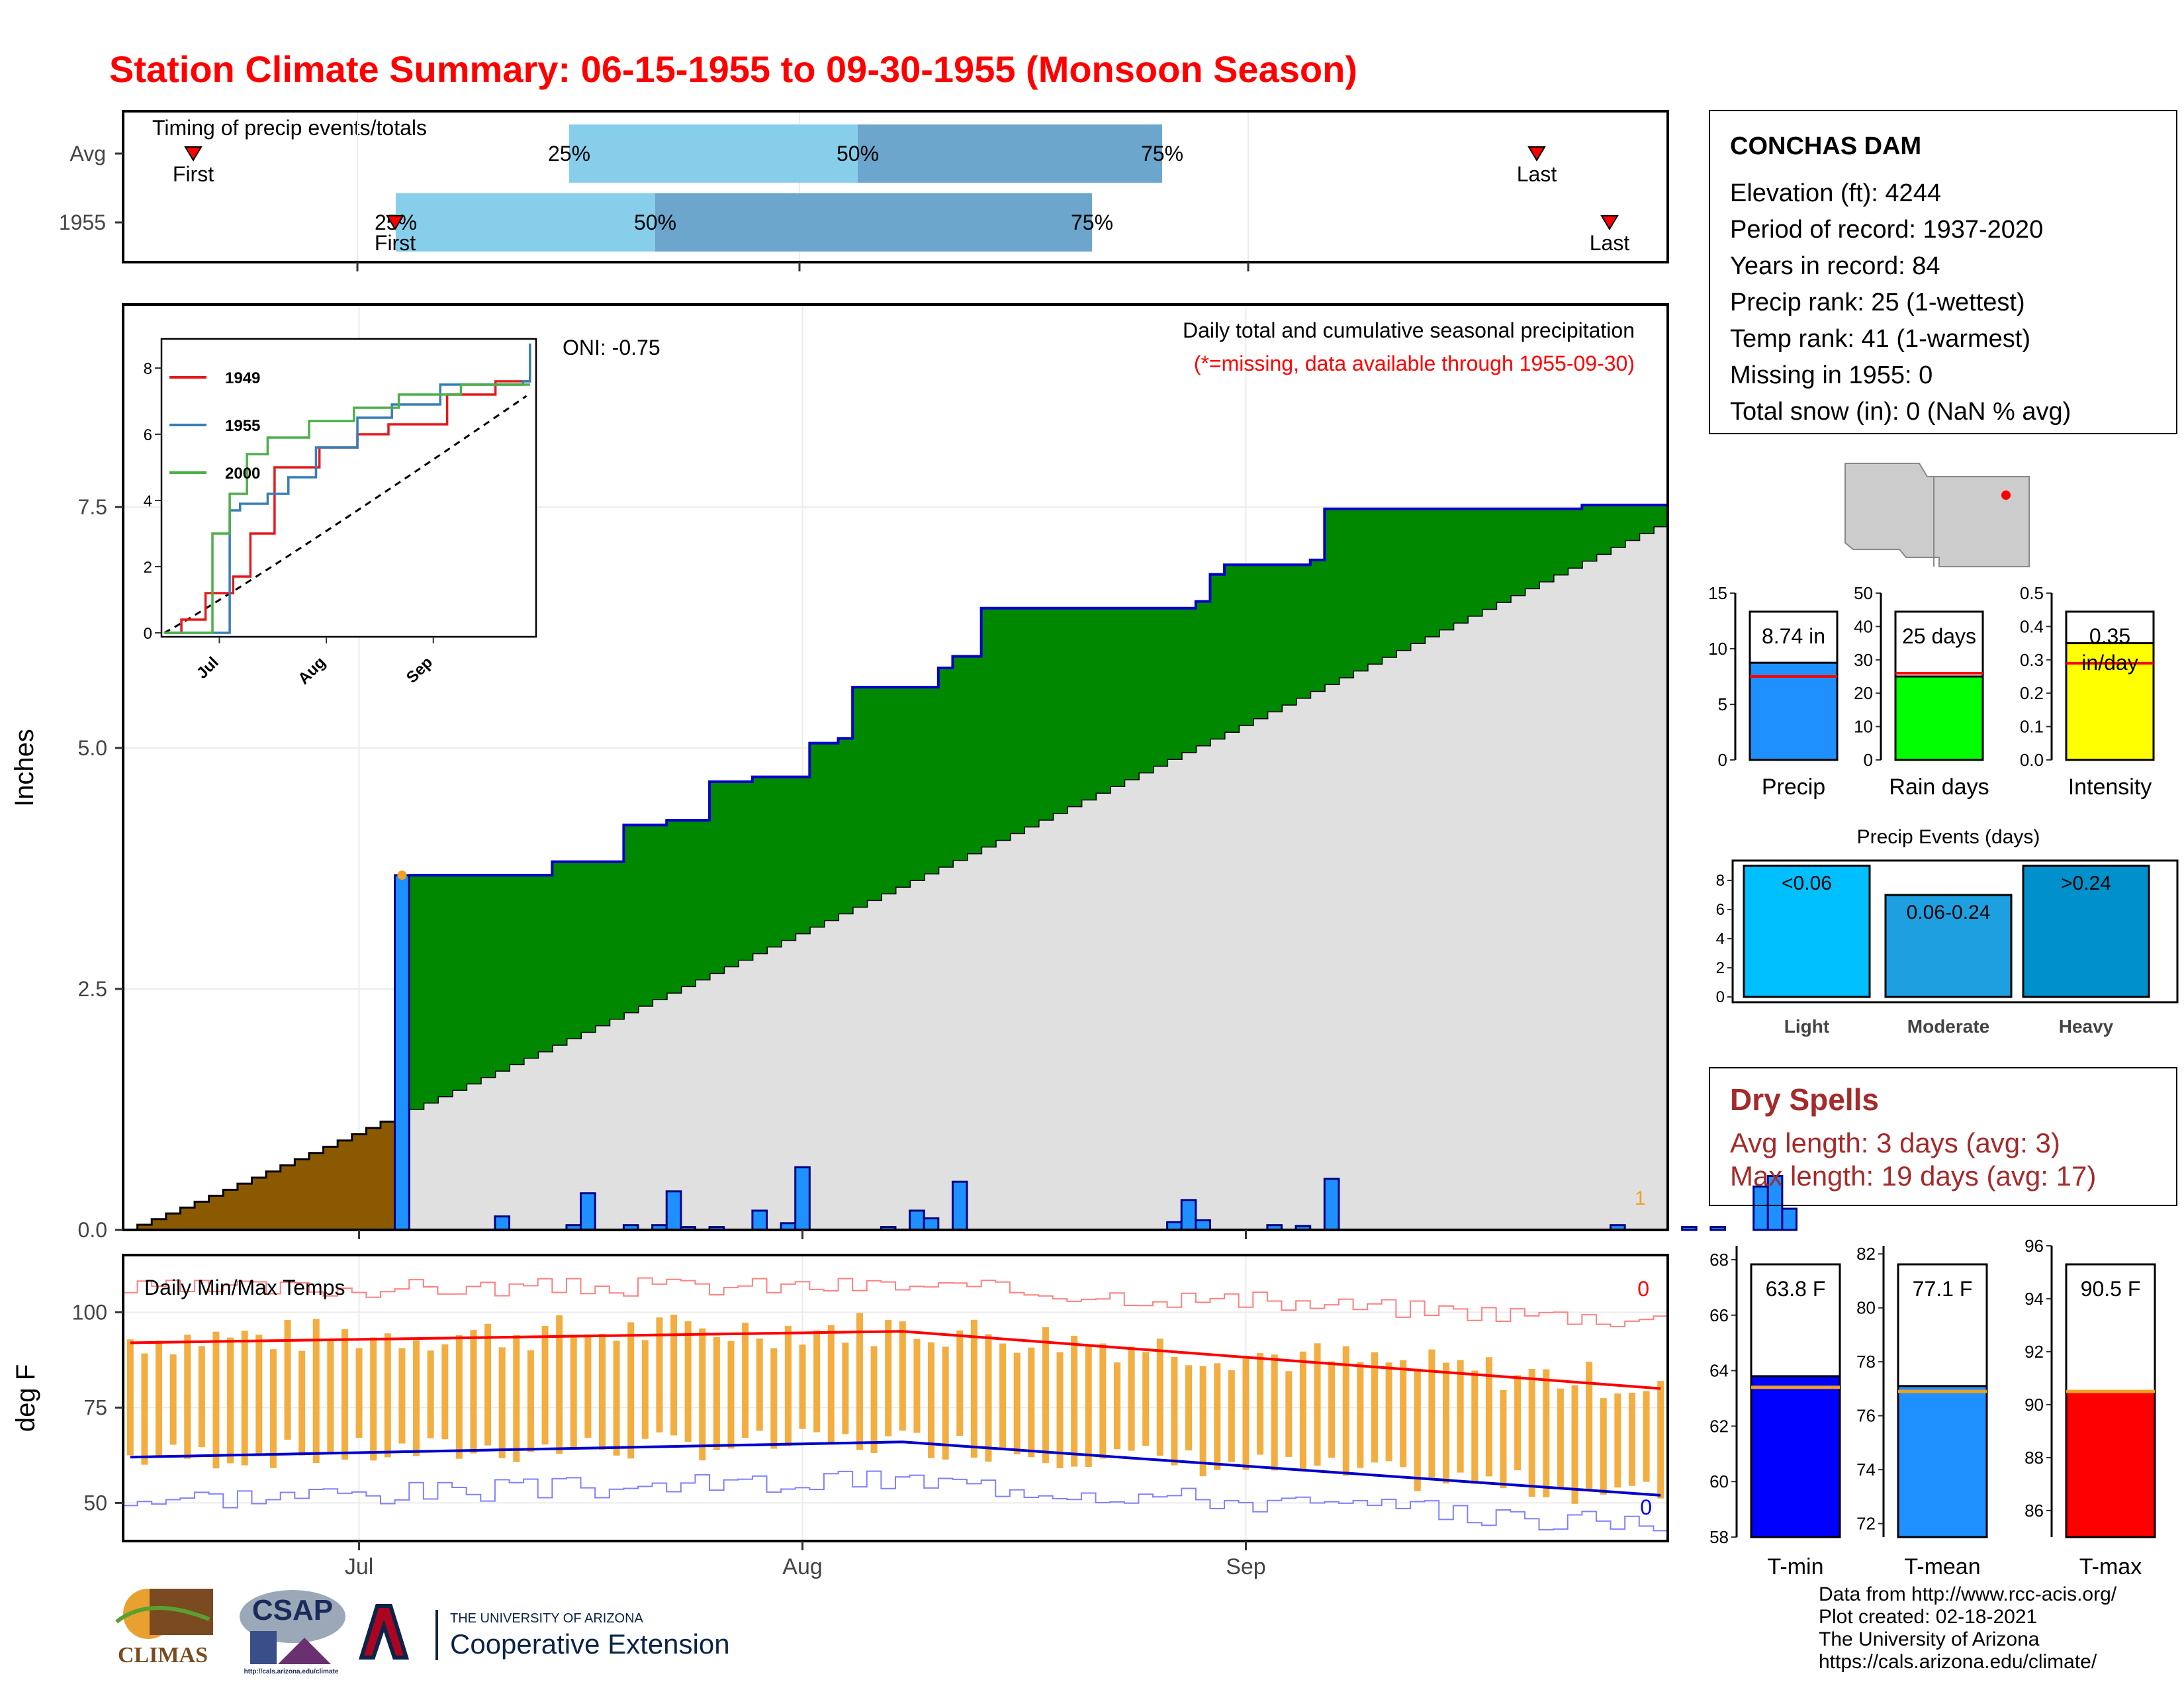 The image size is (2184, 1688). I want to click on mini-ytick-label: 0, so click(1723, 760).